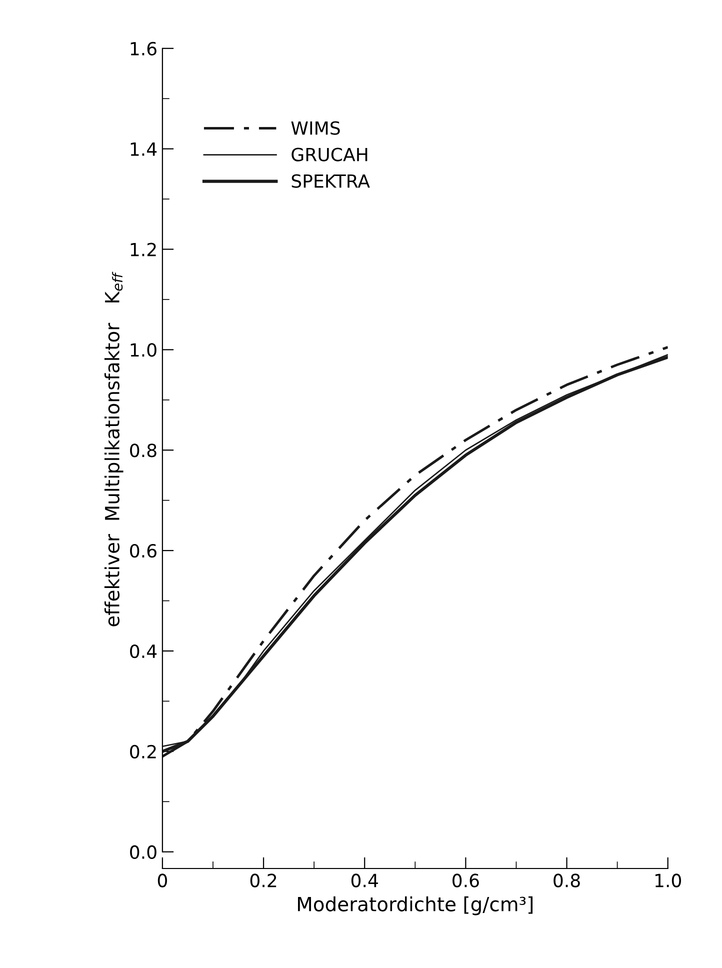 The width and height of the screenshot is (722, 968). What do you see at coordinates (331, 181) in the screenshot?
I see `legend-label: SPEKTRA` at bounding box center [331, 181].